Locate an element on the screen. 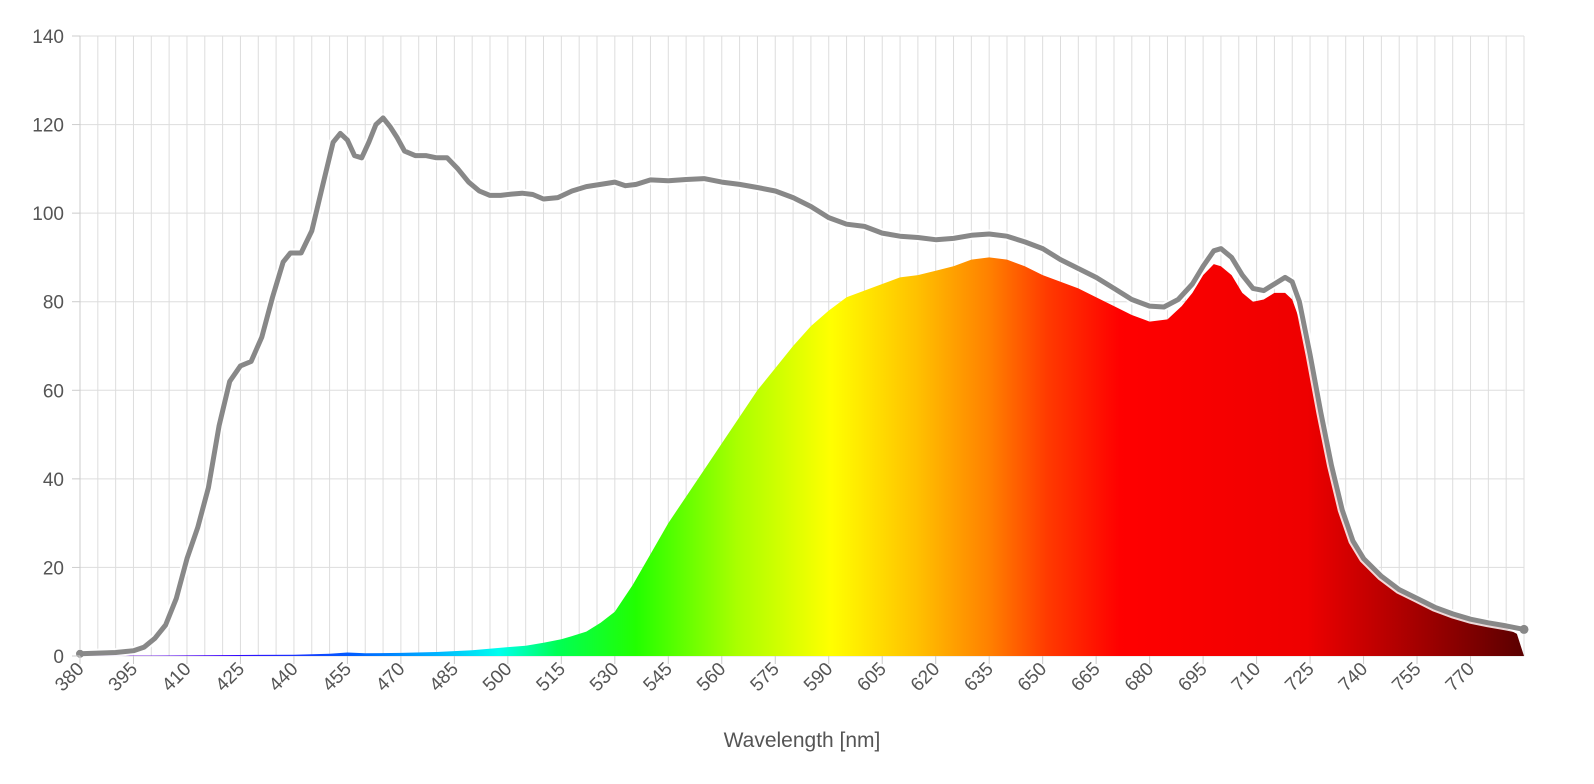 The width and height of the screenshot is (1594, 784). x-tick-label: 740 is located at coordinates (1353, 677).